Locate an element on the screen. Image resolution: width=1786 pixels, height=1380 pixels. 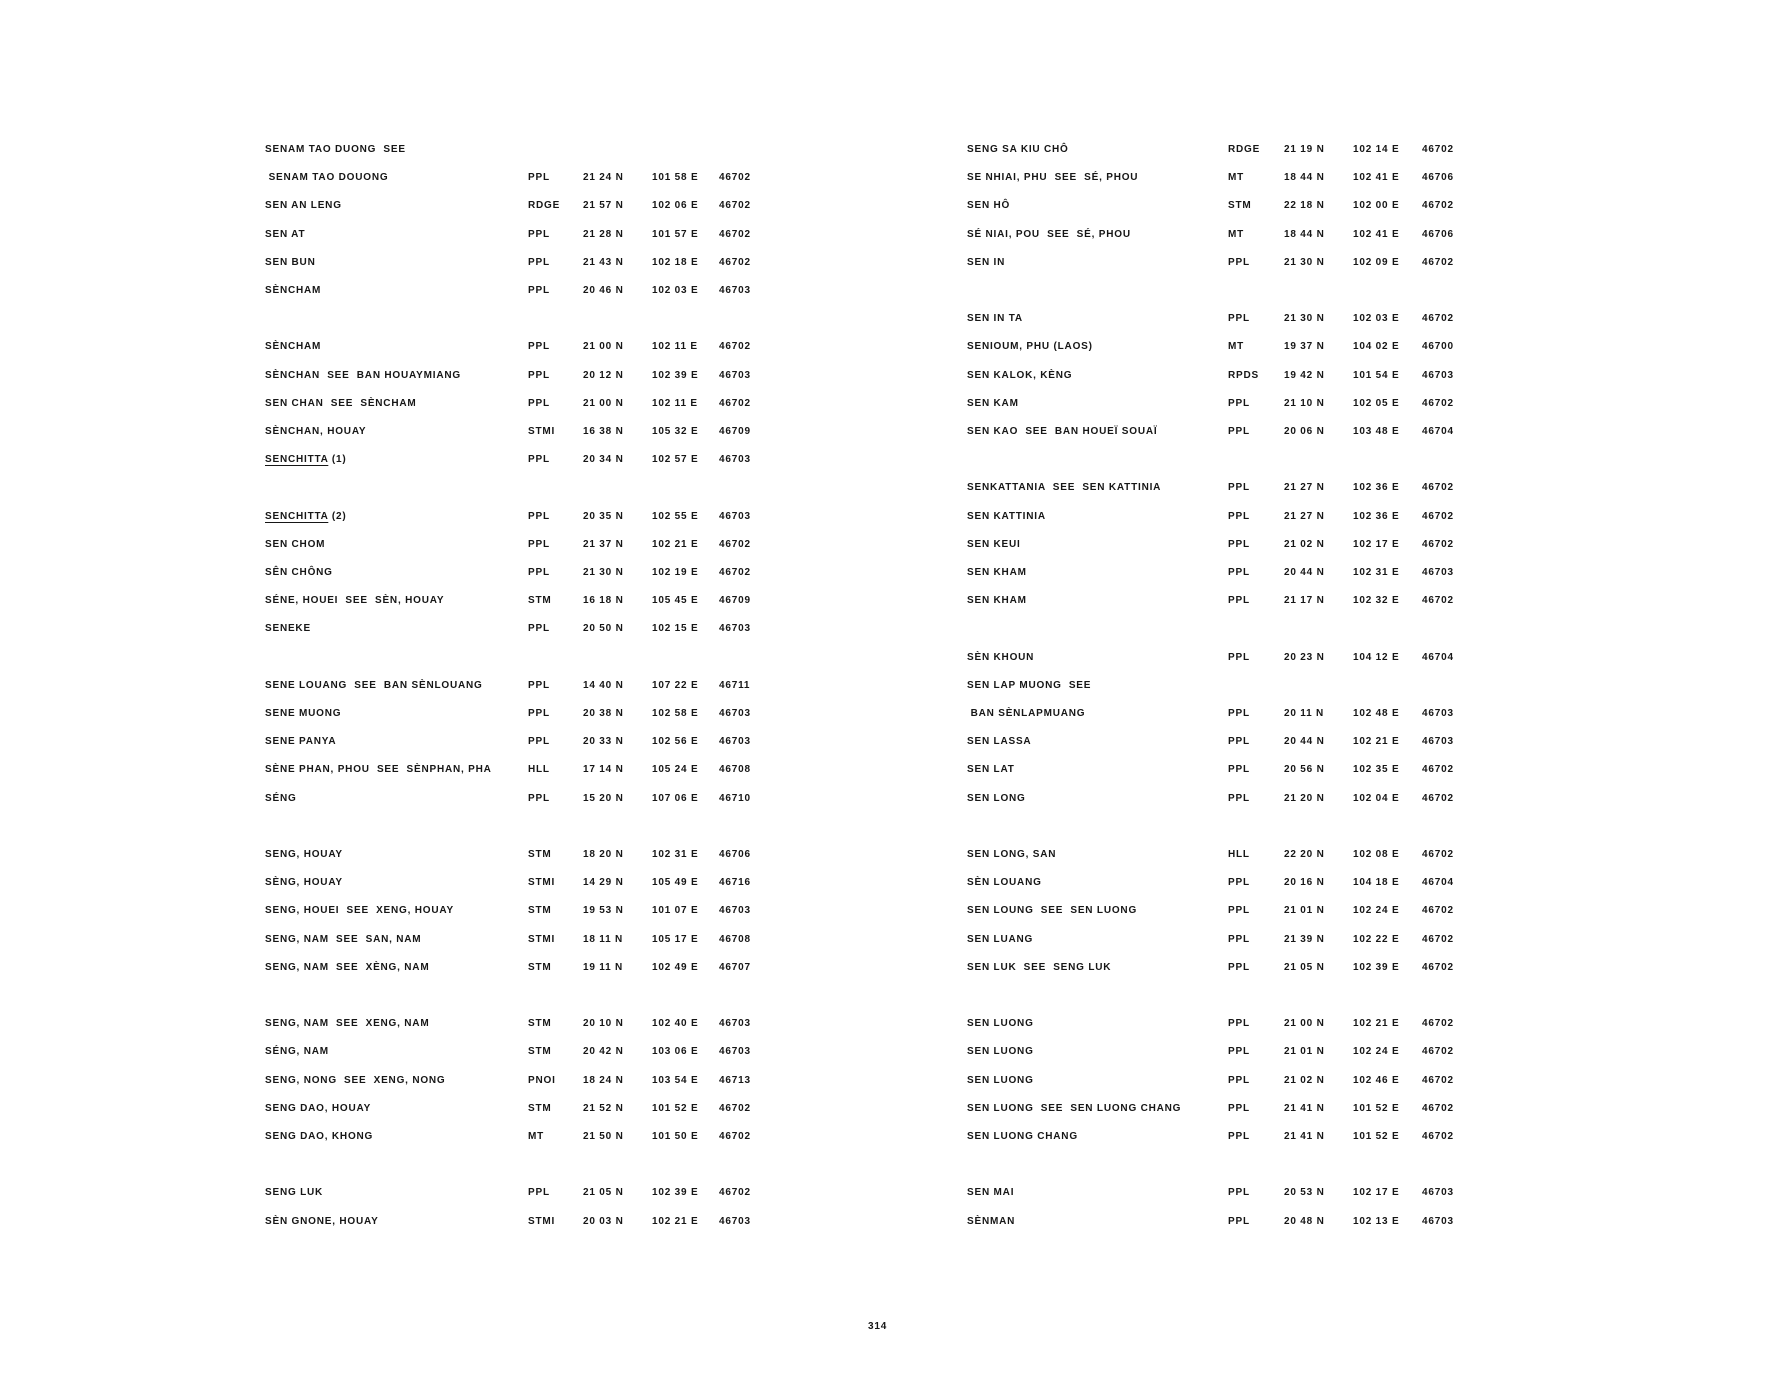
place-name-text: SEN KHAM is located at coordinates (997, 601).